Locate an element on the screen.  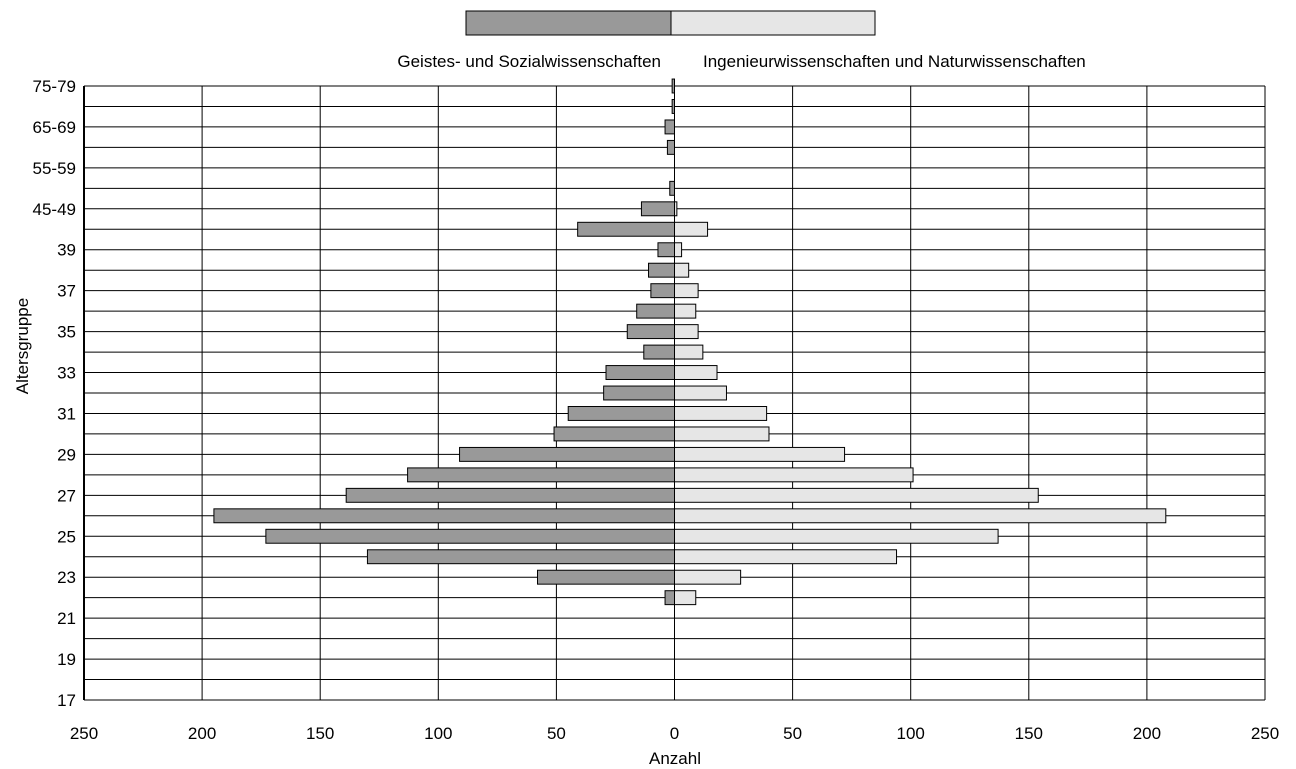
y-tick-label: 39 is located at coordinates (66, 250).